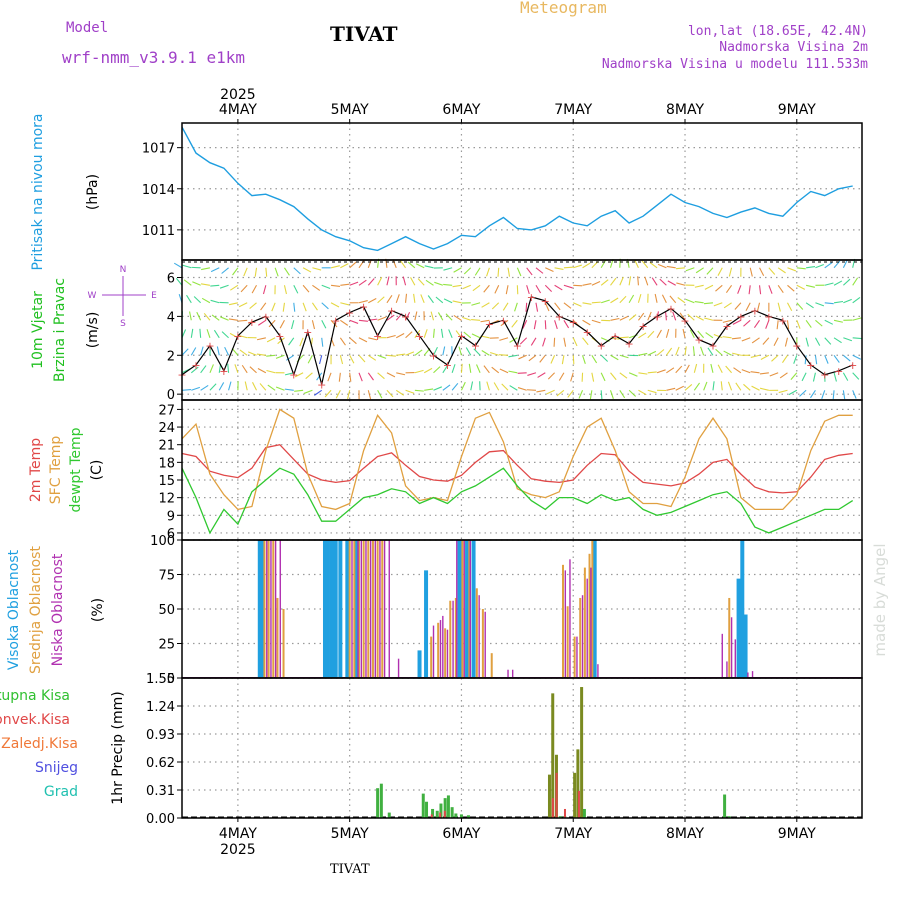 This screenshot has width=900, height=900. What do you see at coordinates (166, 481) in the screenshot?
I see `y-tick-label: 15` at bounding box center [166, 481].